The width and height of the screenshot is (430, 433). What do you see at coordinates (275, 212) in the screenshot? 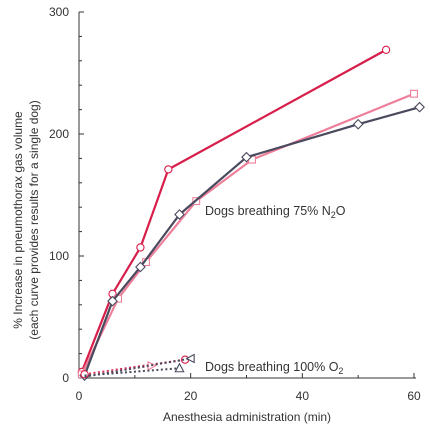
I see `annotation-n2o: Dogs breathing 75% N2O` at bounding box center [275, 212].